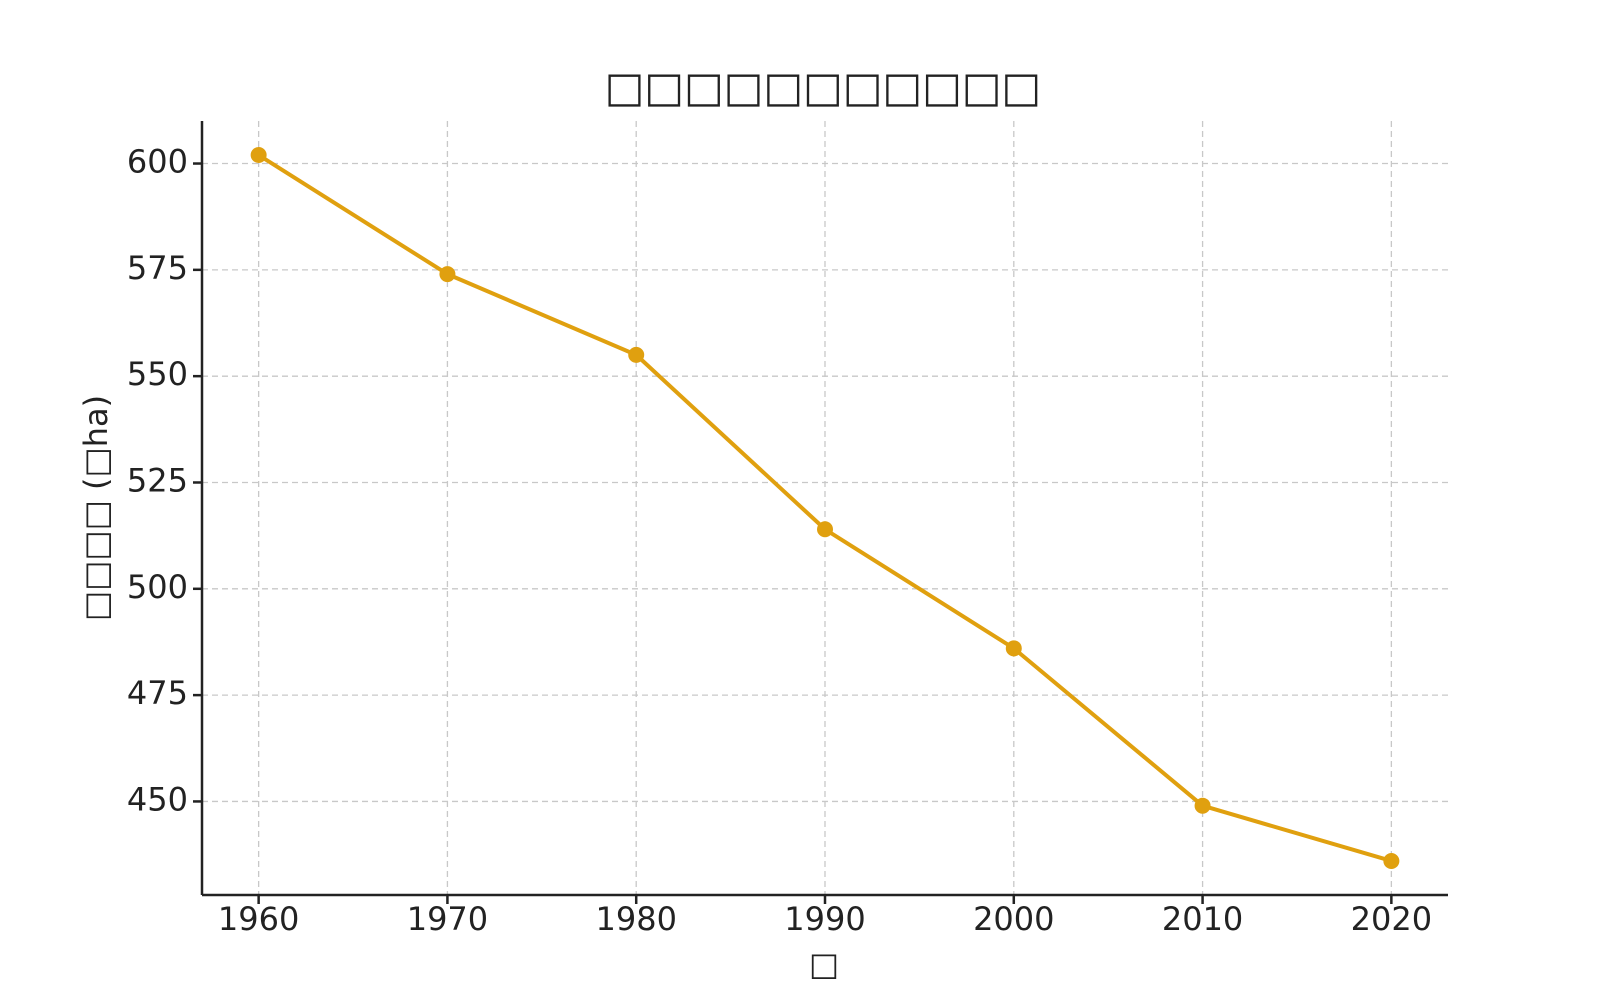 The height and width of the screenshot is (1000, 1600). Describe the element at coordinates (157, 374) in the screenshot. I see `y-tick-label: 550` at that location.